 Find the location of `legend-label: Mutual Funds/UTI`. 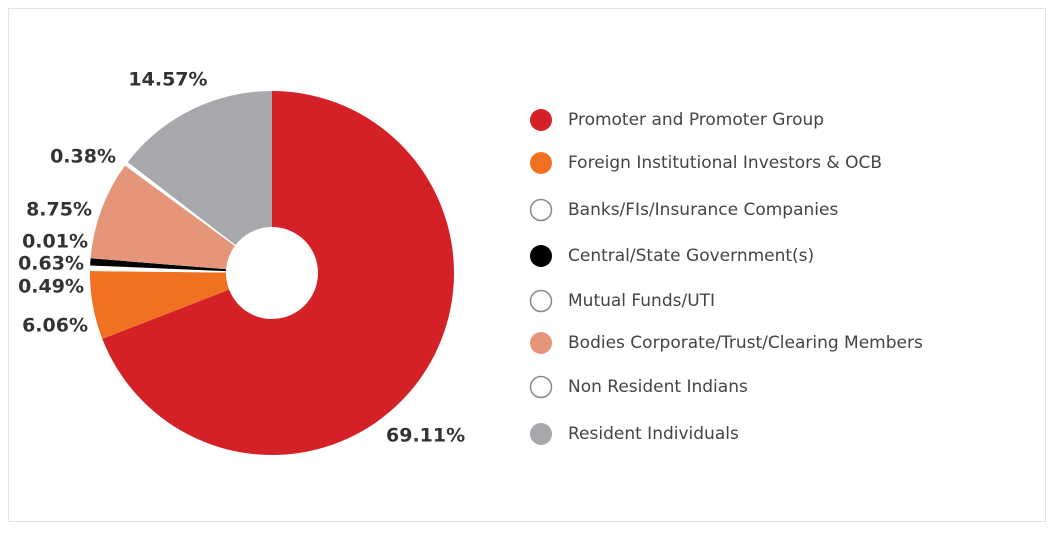

legend-label: Mutual Funds/UTI is located at coordinates (641, 301).